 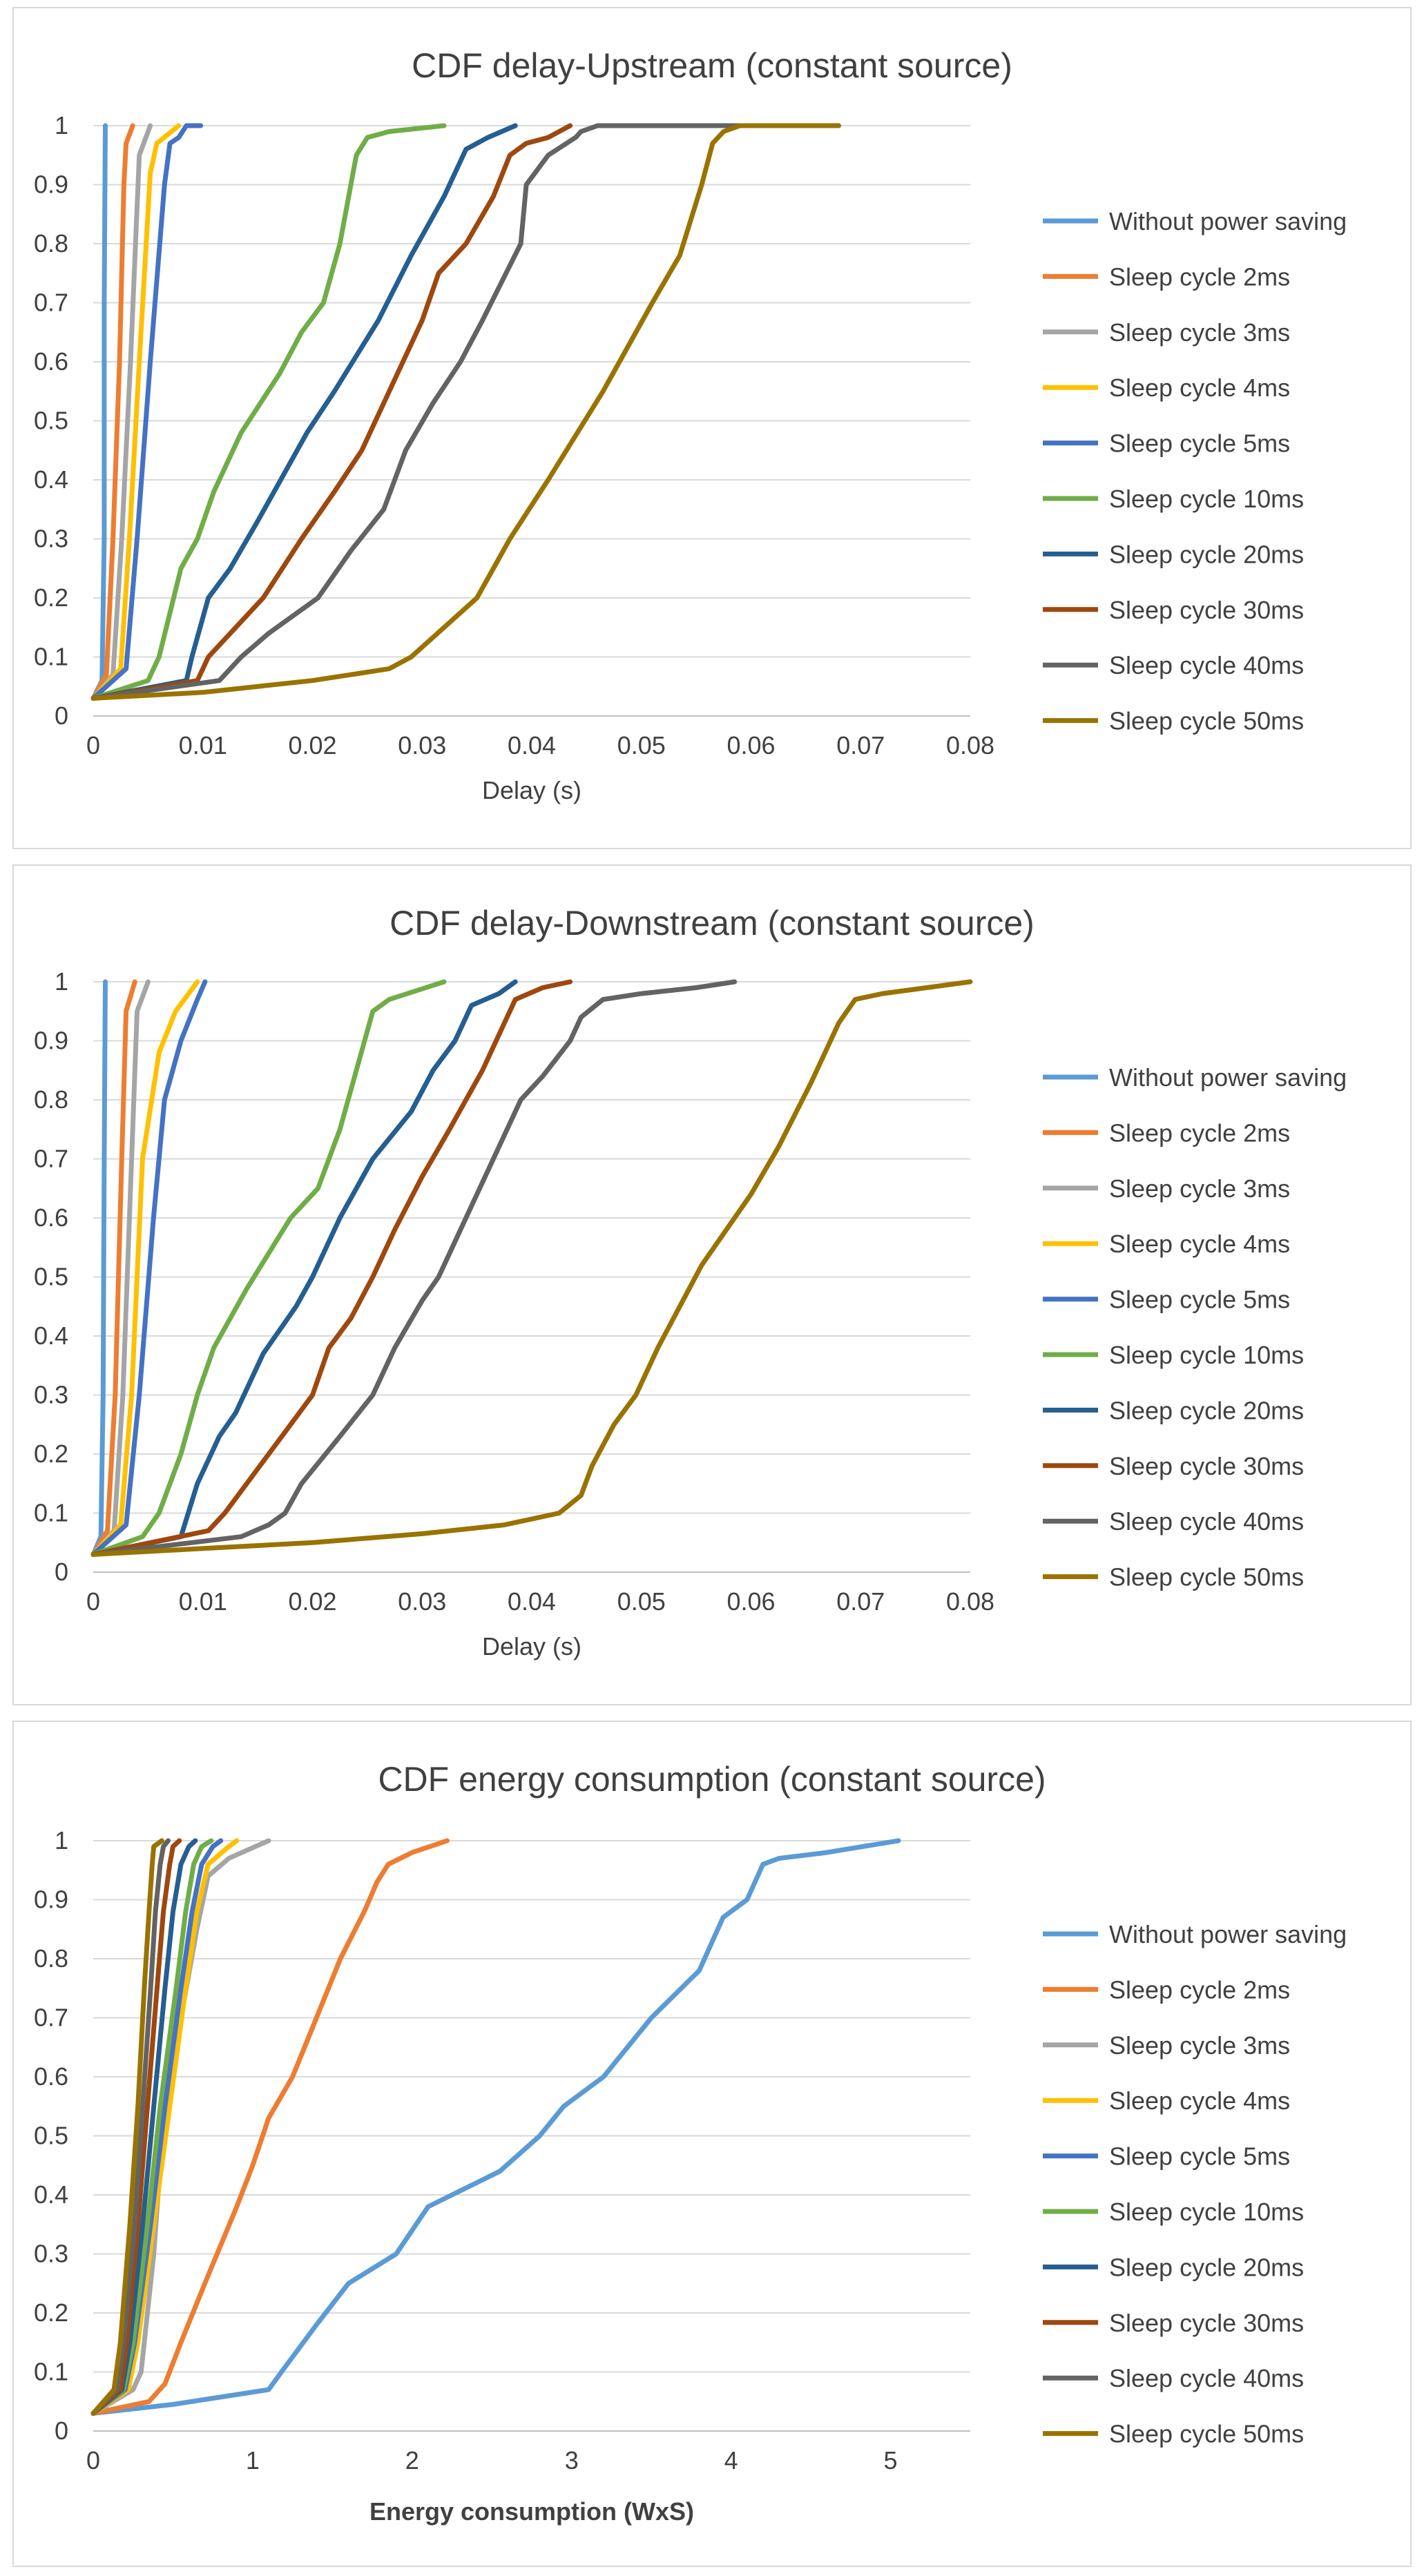 I want to click on chart-title: CDF delay-Downstream (constant source), so click(x=712, y=923).